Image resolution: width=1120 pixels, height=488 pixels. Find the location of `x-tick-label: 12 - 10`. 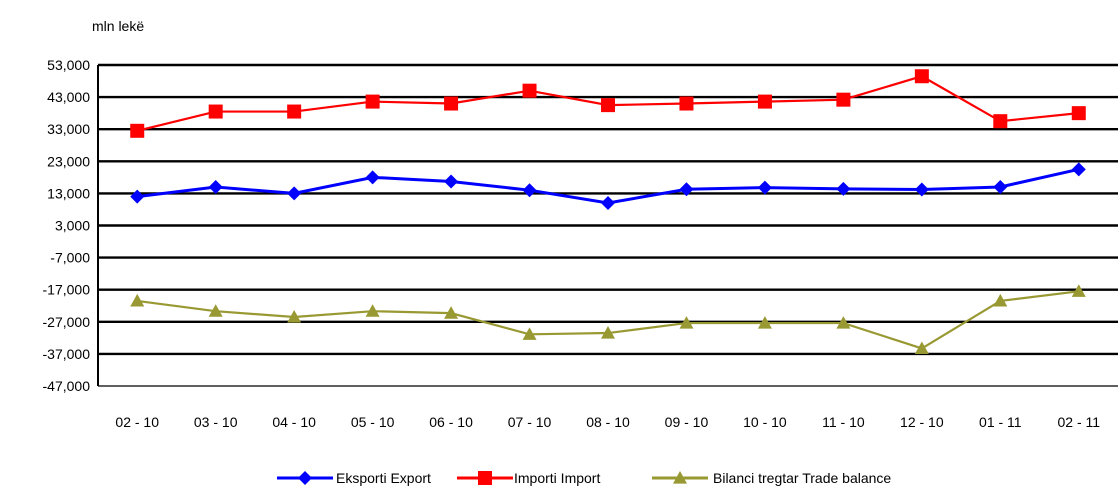

x-tick-label: 12 - 10 is located at coordinates (922, 422).